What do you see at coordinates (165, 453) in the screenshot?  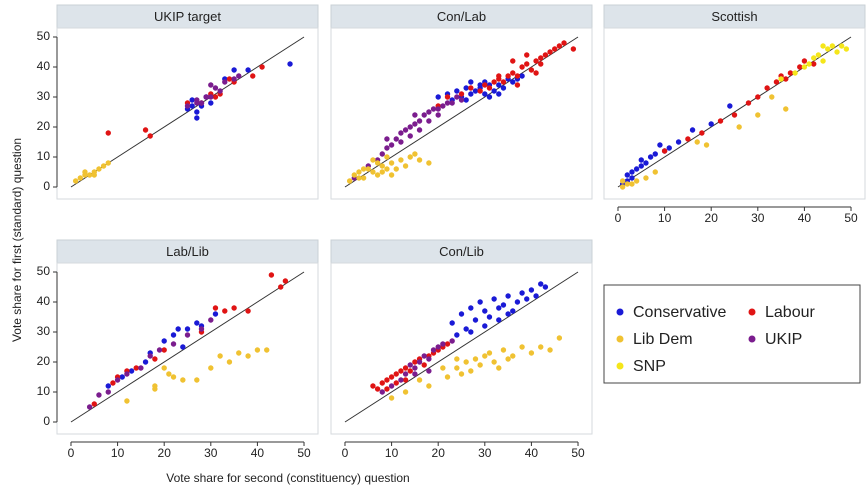 I see `x-tick-label: 20` at bounding box center [165, 453].